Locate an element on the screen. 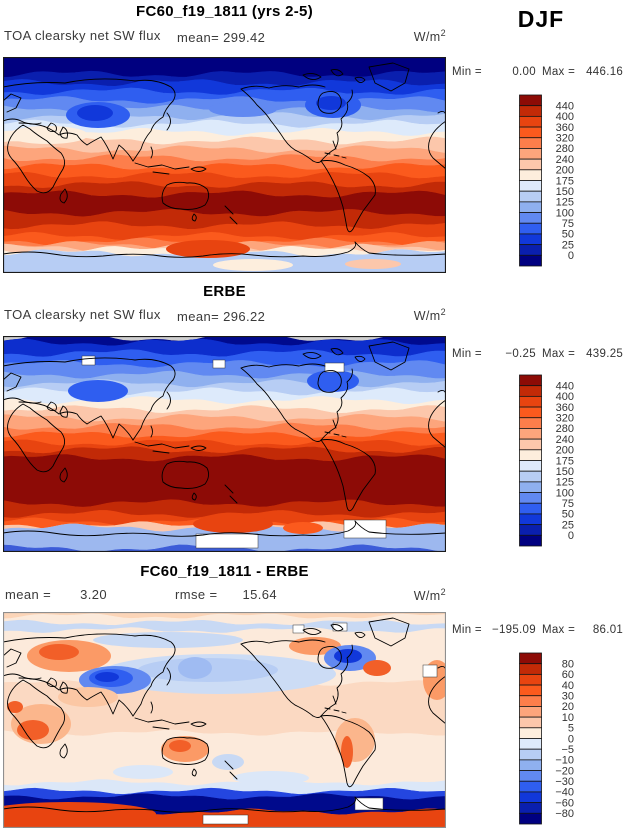 This screenshot has width=643, height=837. svg-text: 40 is located at coordinates (568, 686).